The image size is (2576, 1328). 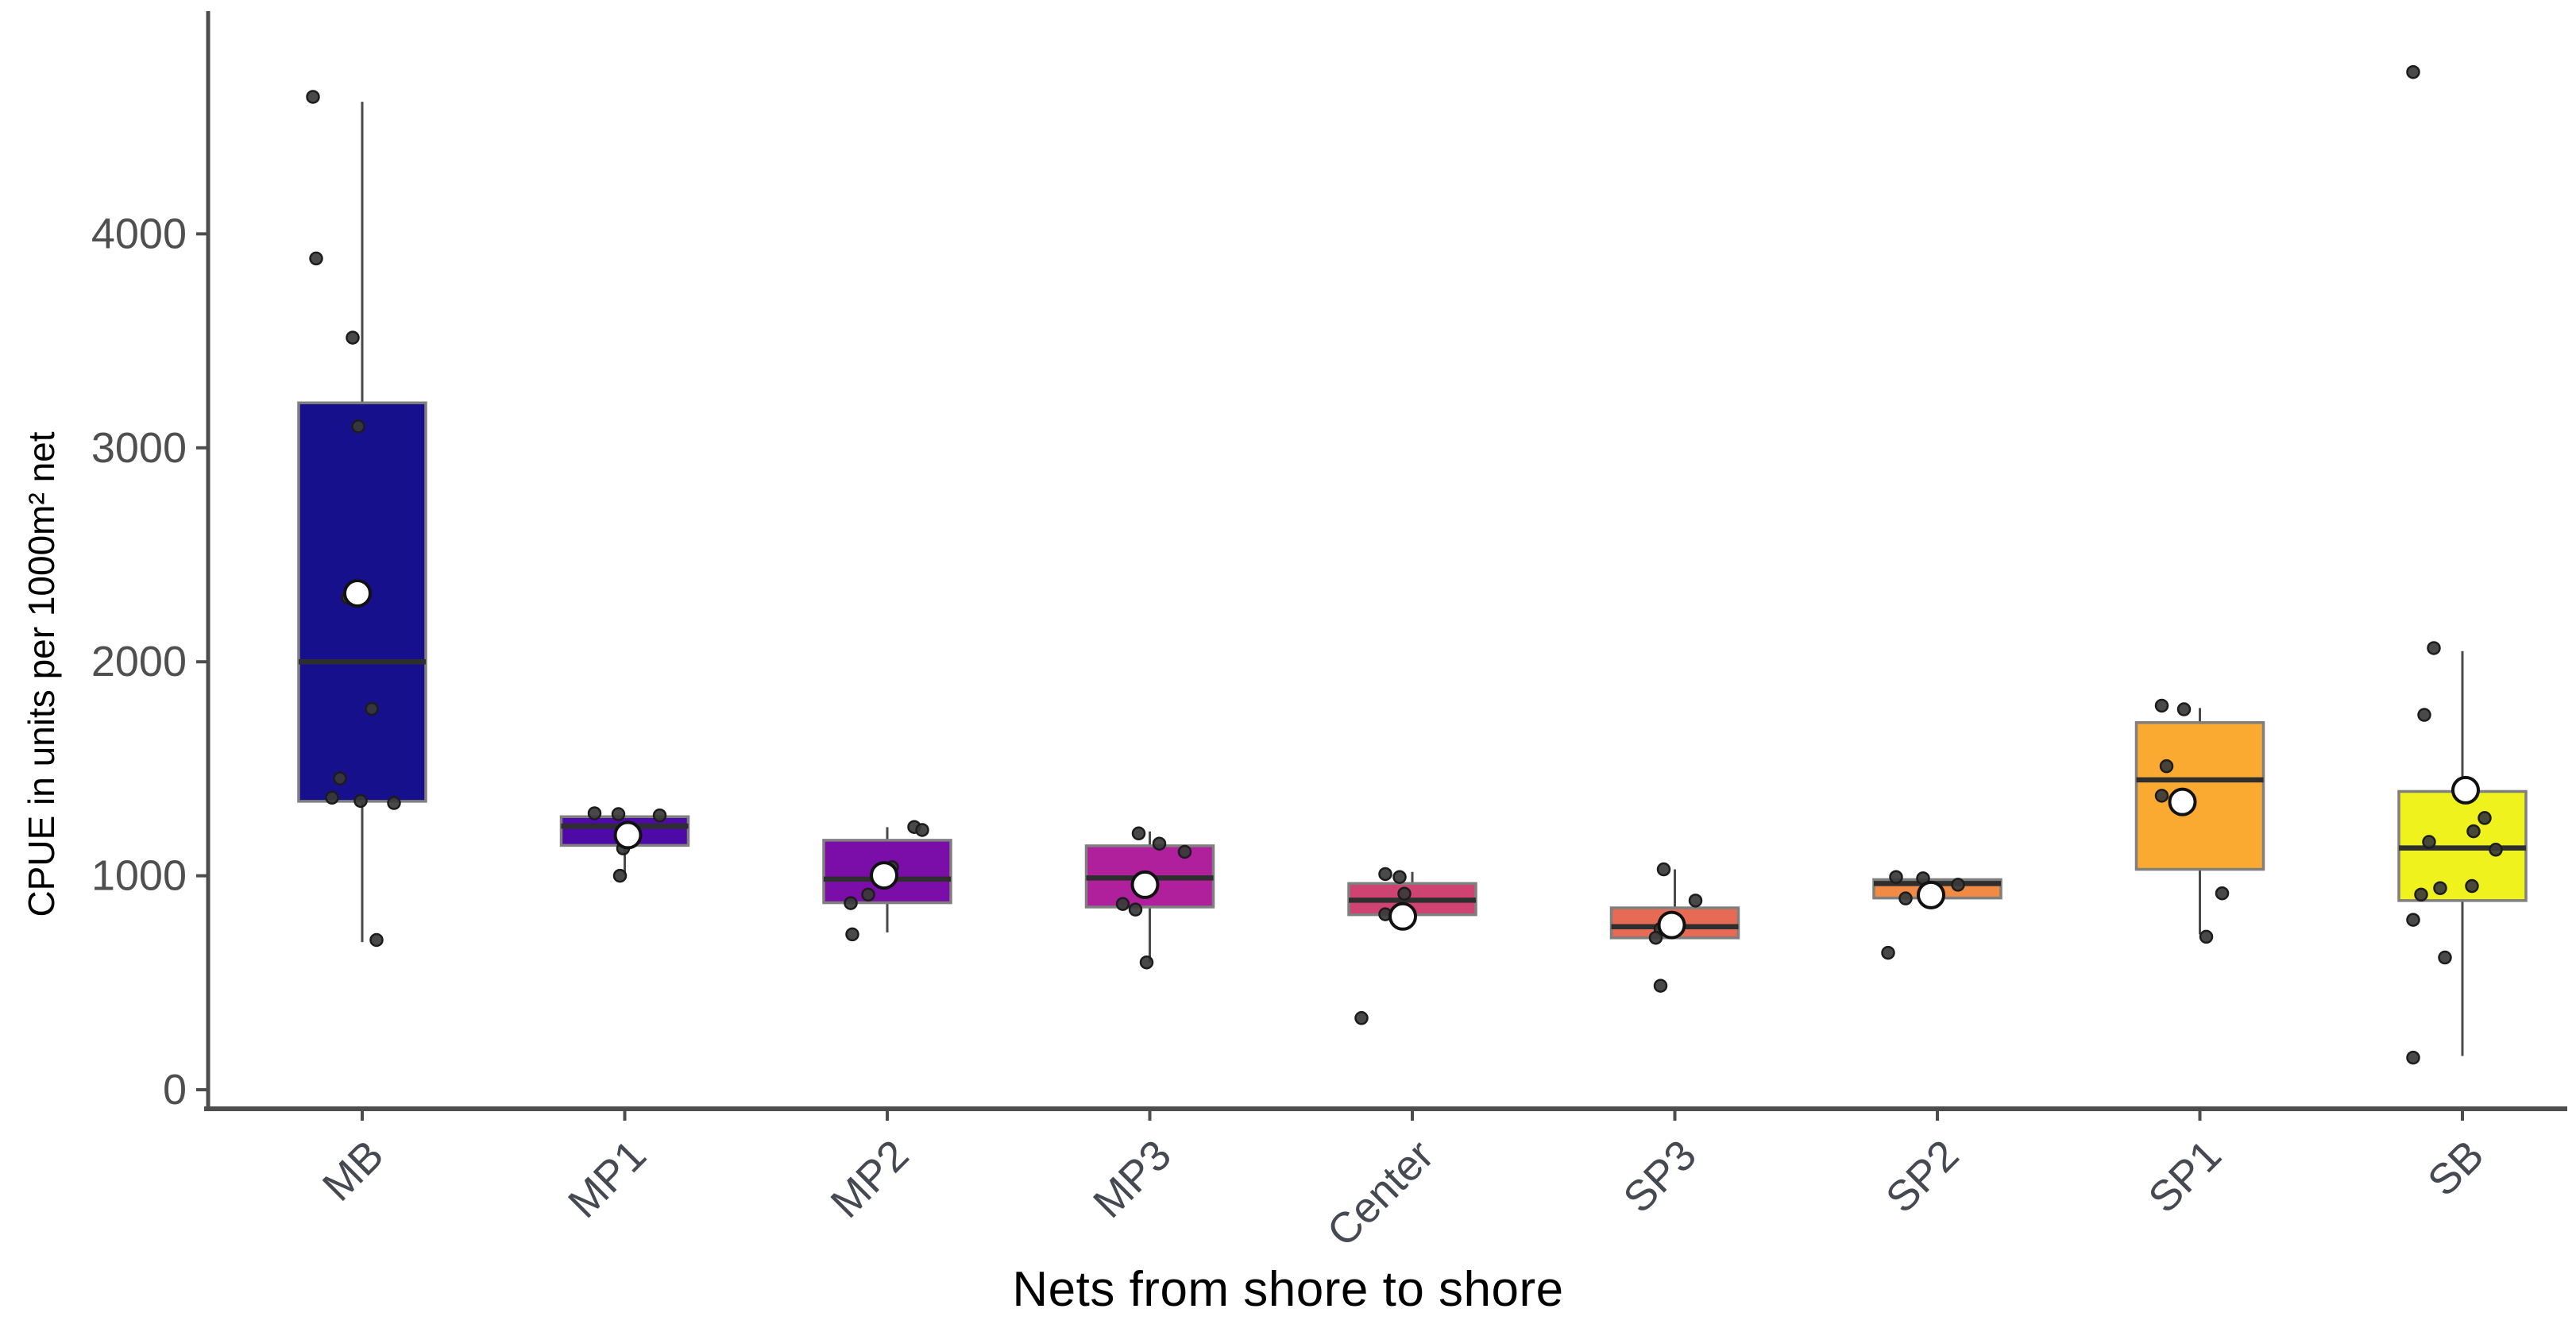 I want to click on x-tick-label-sp2: SP2, so click(x=1922, y=1176).